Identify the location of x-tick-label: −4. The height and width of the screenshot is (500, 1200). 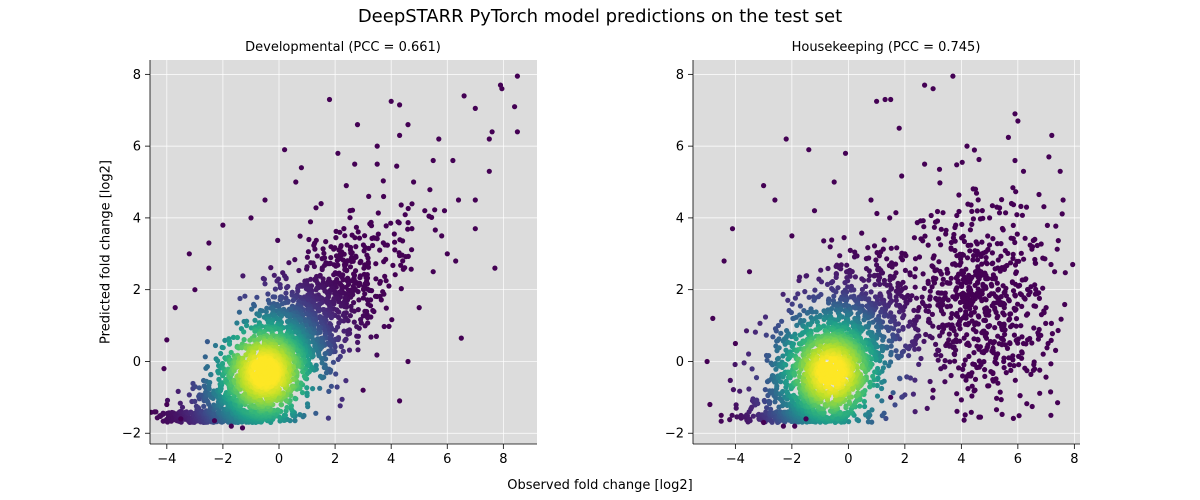
(166, 459).